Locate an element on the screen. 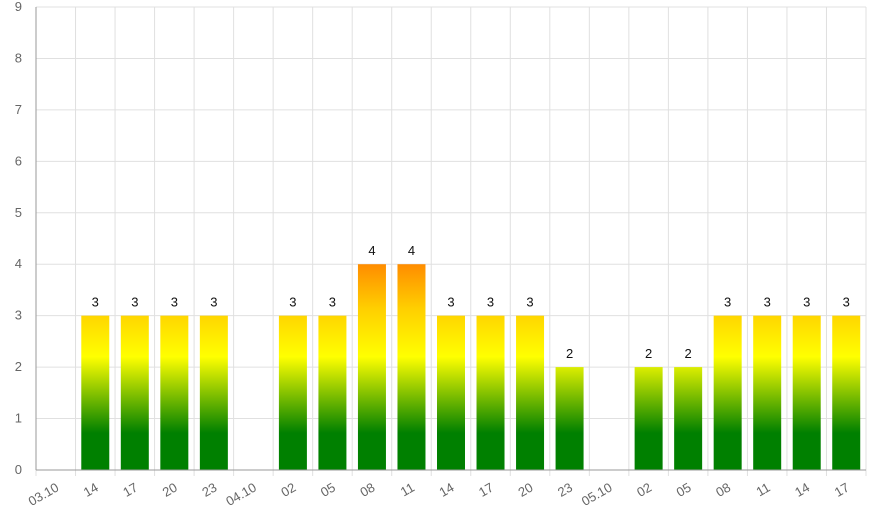 This screenshot has width=875, height=530. y-tick-label: 0 is located at coordinates (18, 469).